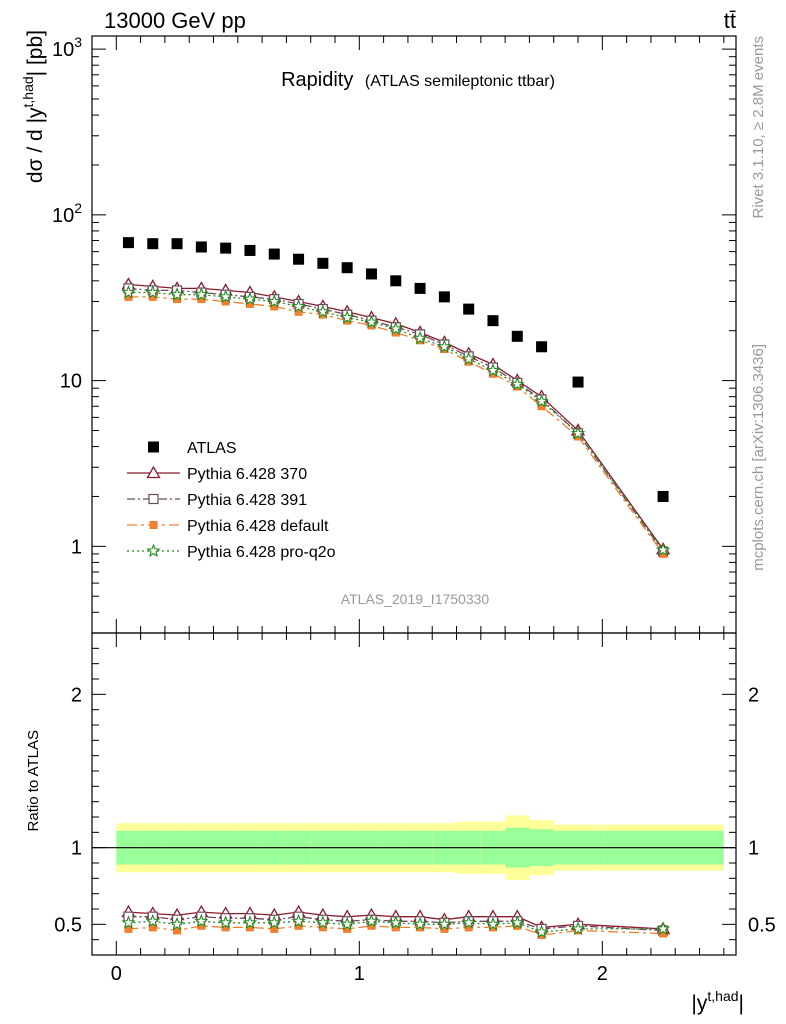 The width and height of the screenshot is (786, 1024). What do you see at coordinates (730, 20) in the screenshot?
I see `process-label: tt̄` at bounding box center [730, 20].